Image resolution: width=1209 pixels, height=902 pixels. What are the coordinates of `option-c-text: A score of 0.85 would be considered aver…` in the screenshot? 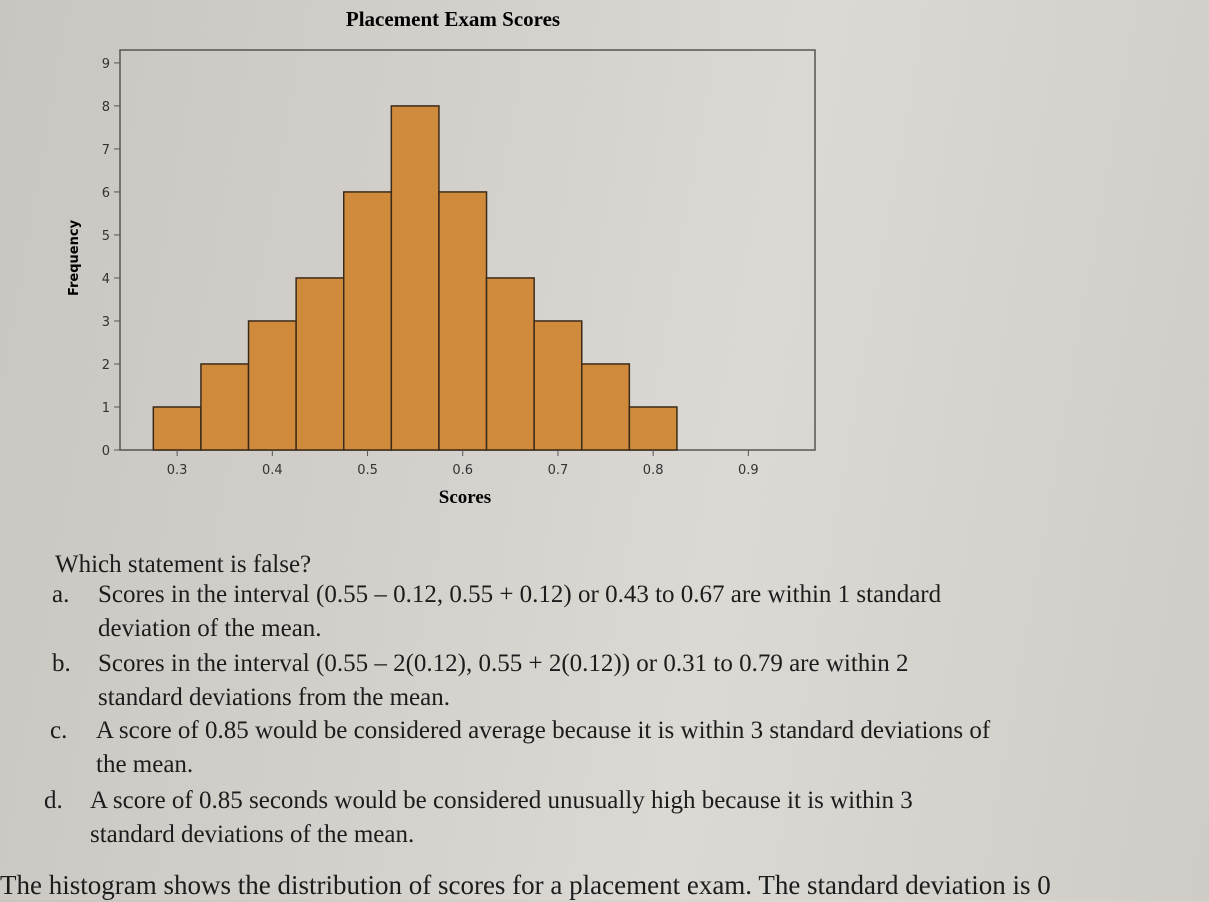 It's located at (543, 748).